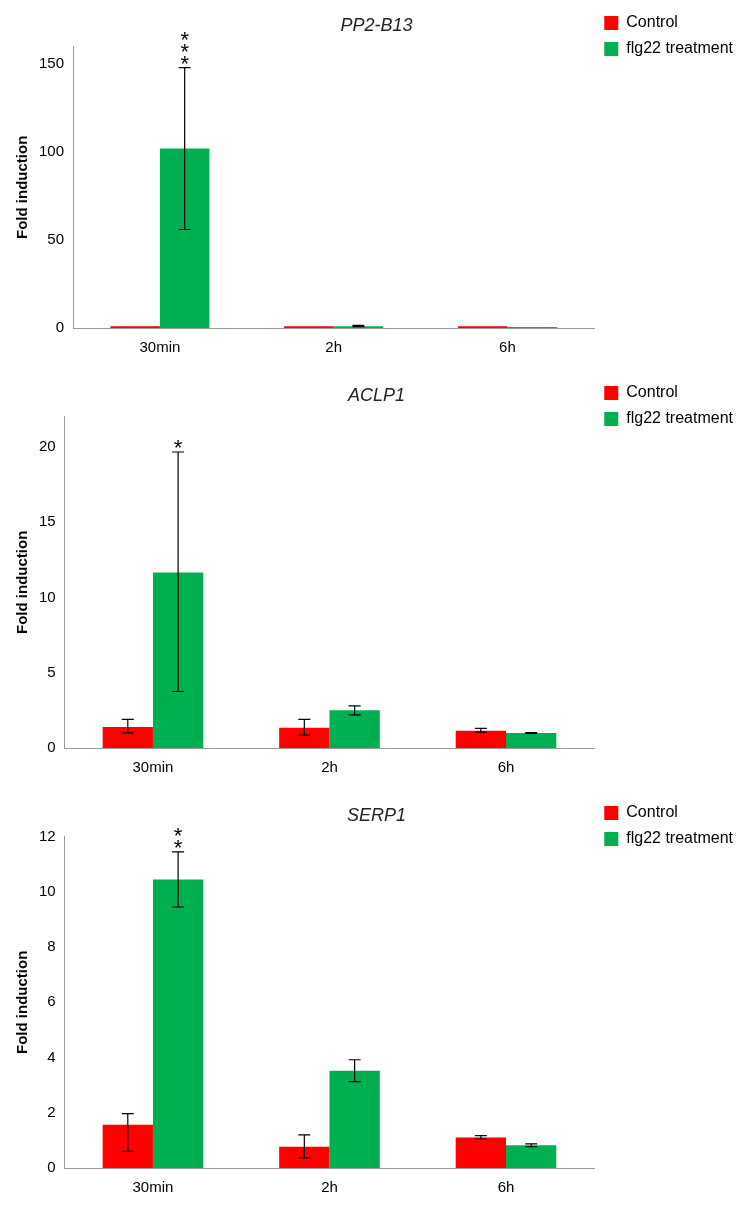 Image resolution: width=753 pixels, height=1225 pixels. What do you see at coordinates (51, 1056) in the screenshot?
I see `y-tick-label: 4` at bounding box center [51, 1056].